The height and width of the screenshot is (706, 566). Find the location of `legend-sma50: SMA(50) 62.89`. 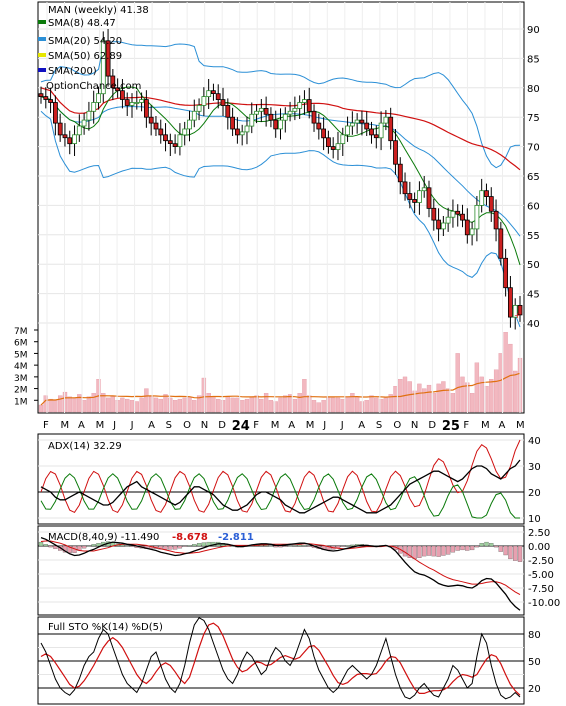

legend-sma50: SMA(50) 62.89 is located at coordinates (85, 56).